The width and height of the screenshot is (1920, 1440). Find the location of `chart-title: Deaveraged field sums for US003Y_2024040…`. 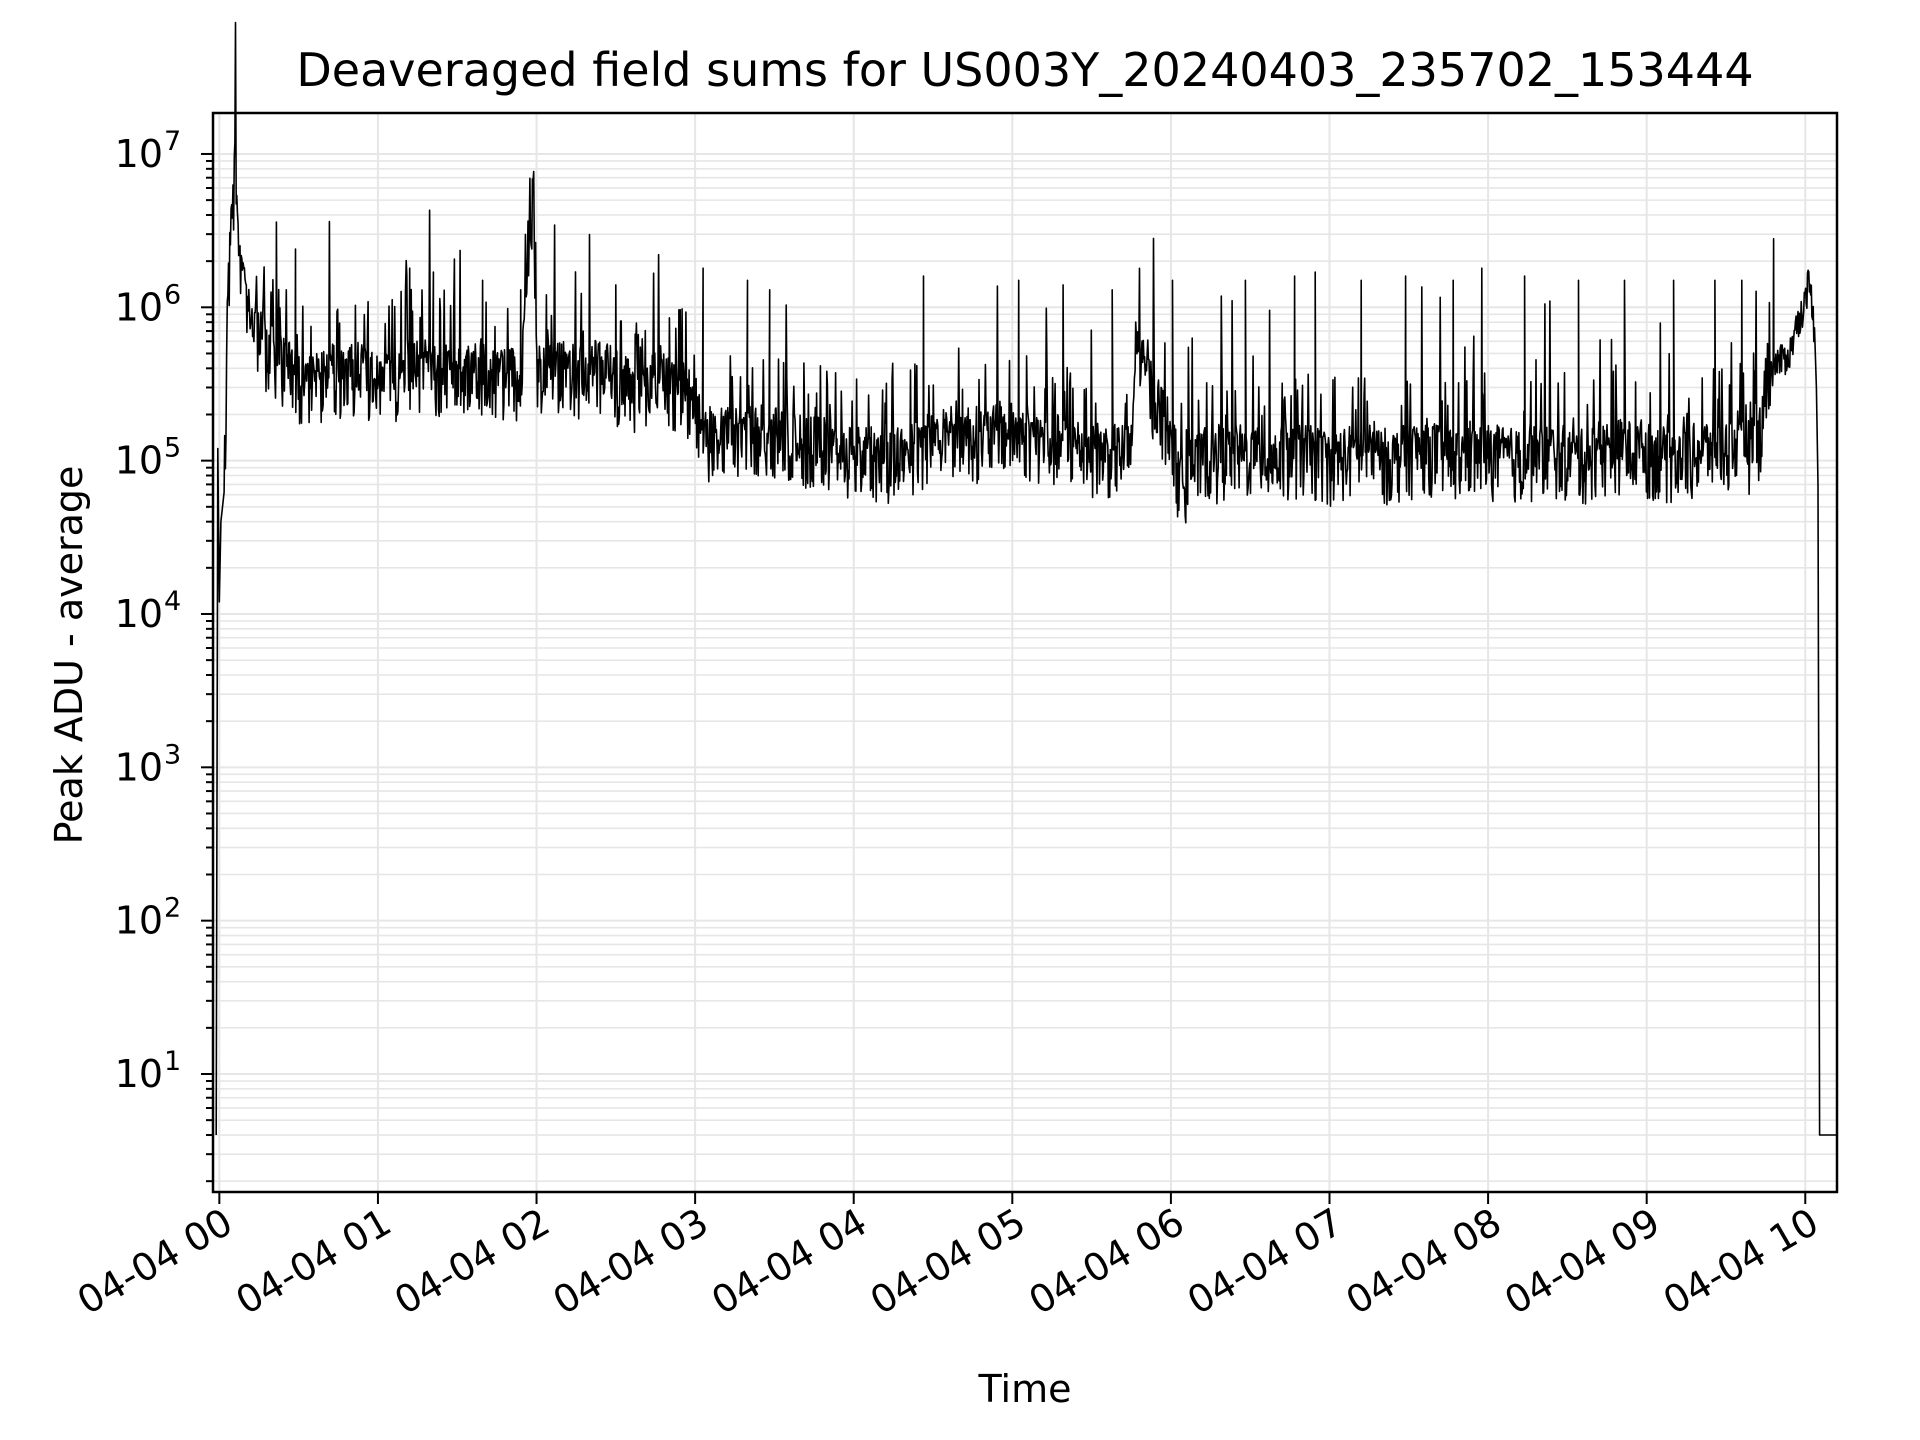

chart-title: Deaveraged field sums for US003Y_2024040… is located at coordinates (1024, 70).